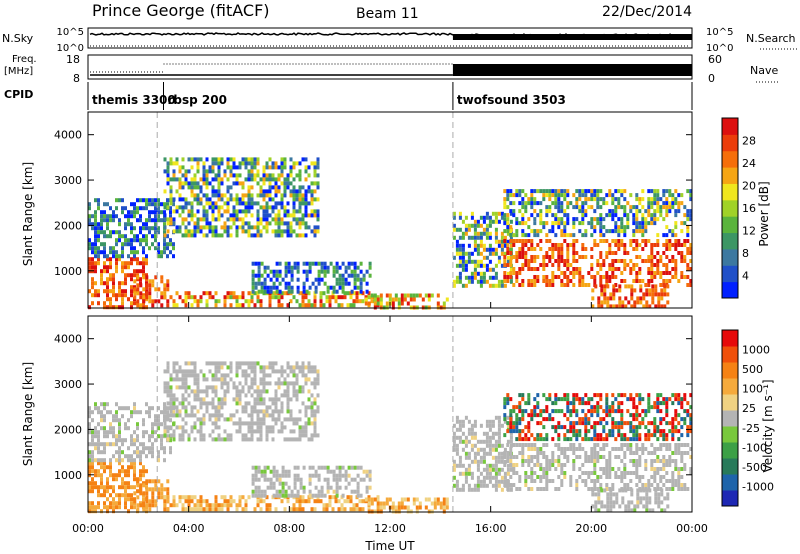 Image resolution: width=800 pixels, height=554 pixels. What do you see at coordinates (711, 78) in the screenshot?
I see `freq-right-tick-low: 0` at bounding box center [711, 78].